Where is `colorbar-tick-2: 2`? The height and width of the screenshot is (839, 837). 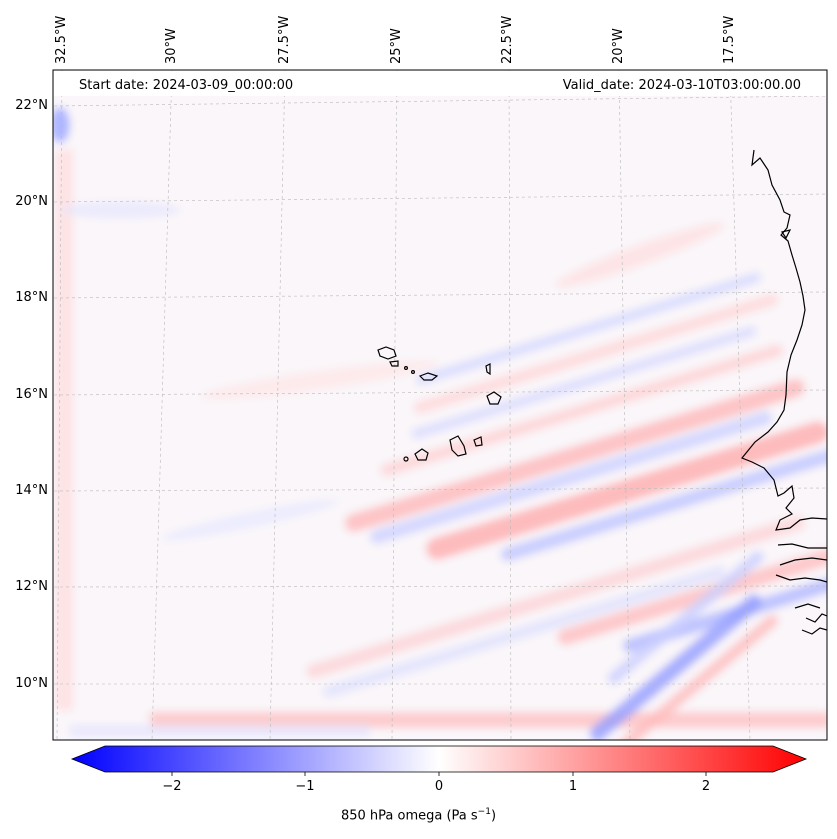
colorbar-tick-2: 2 is located at coordinates (706, 786).